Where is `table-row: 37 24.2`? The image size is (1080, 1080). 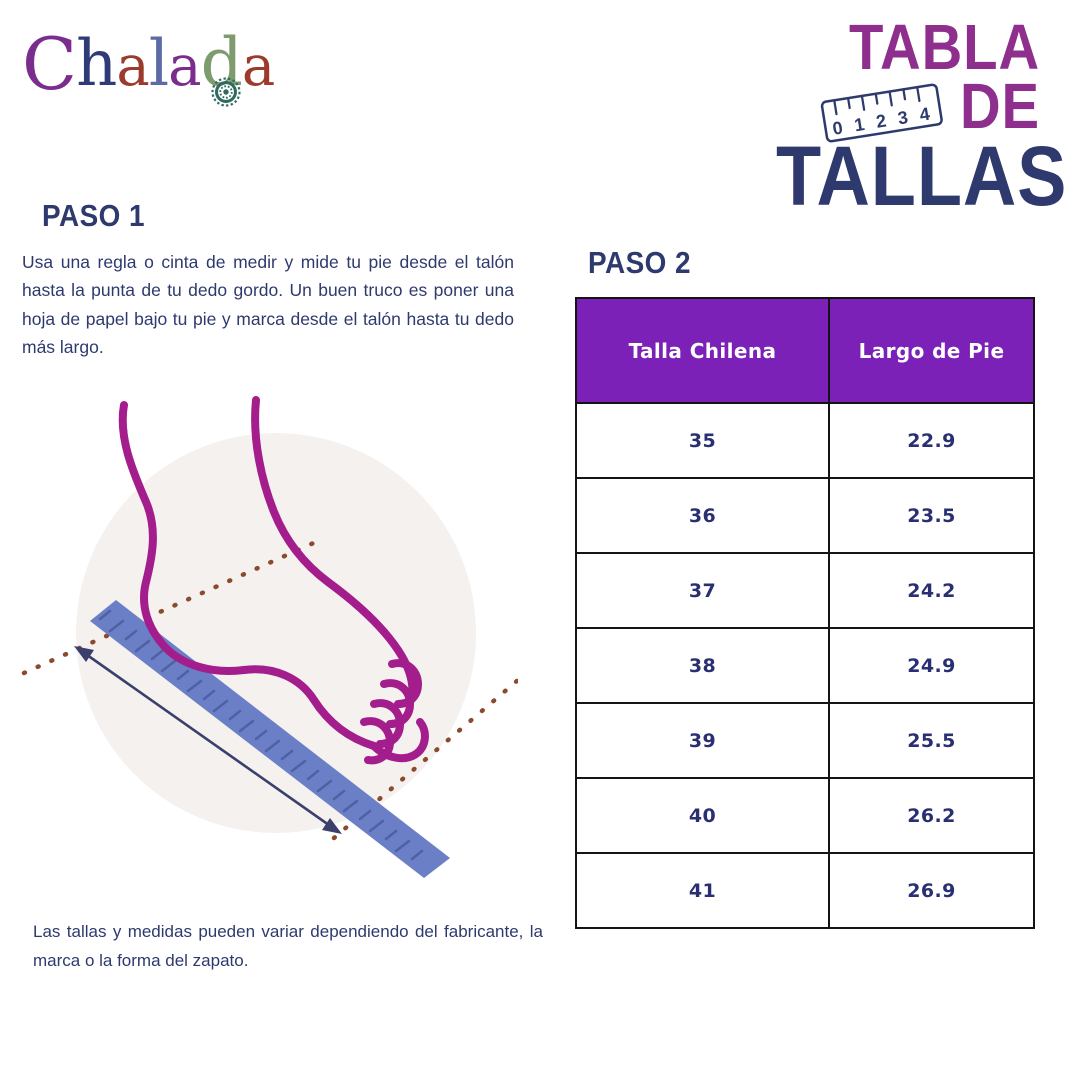 table-row: 37 24.2 is located at coordinates (805, 590).